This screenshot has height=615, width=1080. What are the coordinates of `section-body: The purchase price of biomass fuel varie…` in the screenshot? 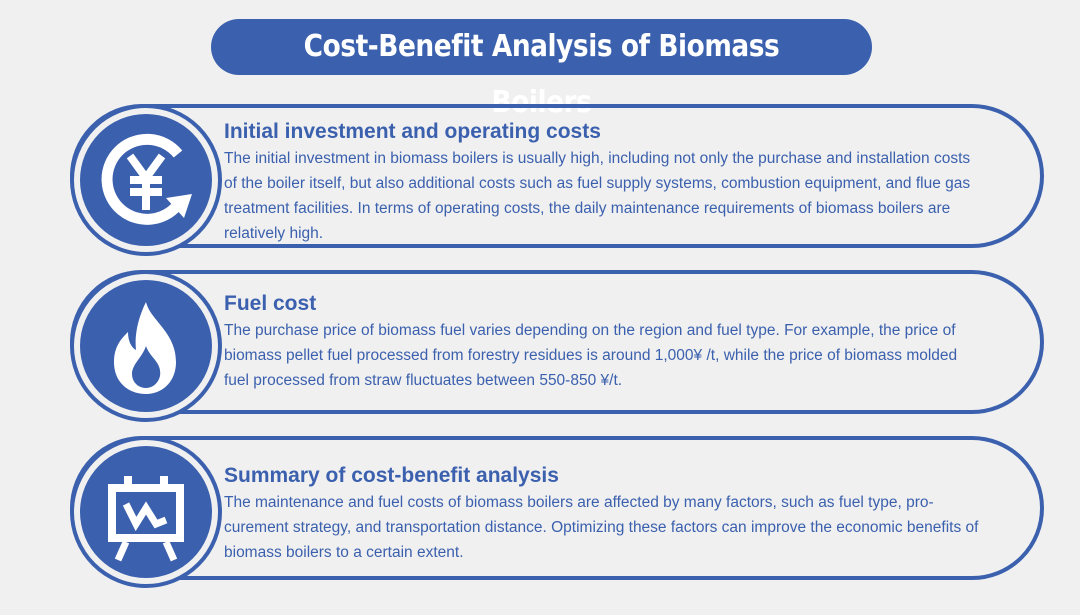 It's located at (591, 355).